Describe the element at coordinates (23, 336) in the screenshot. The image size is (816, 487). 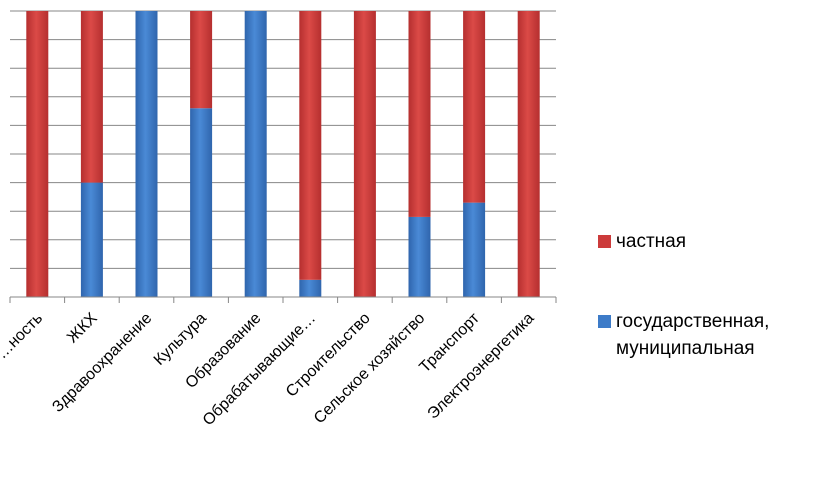
I see `category-label: …ность` at that location.